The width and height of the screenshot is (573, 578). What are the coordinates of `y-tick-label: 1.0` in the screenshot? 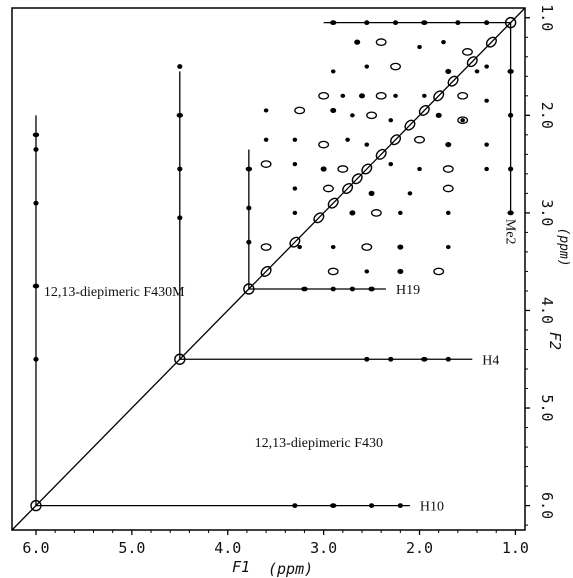 It's located at (547, 17).